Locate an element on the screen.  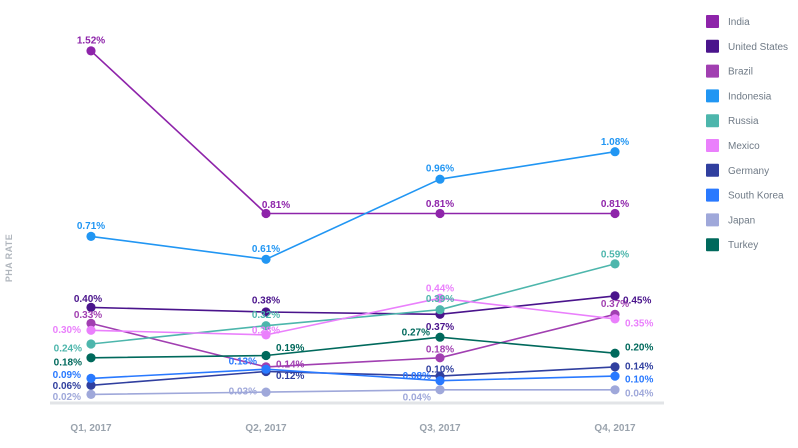
legend-label-germany: Germany is located at coordinates (748, 171).